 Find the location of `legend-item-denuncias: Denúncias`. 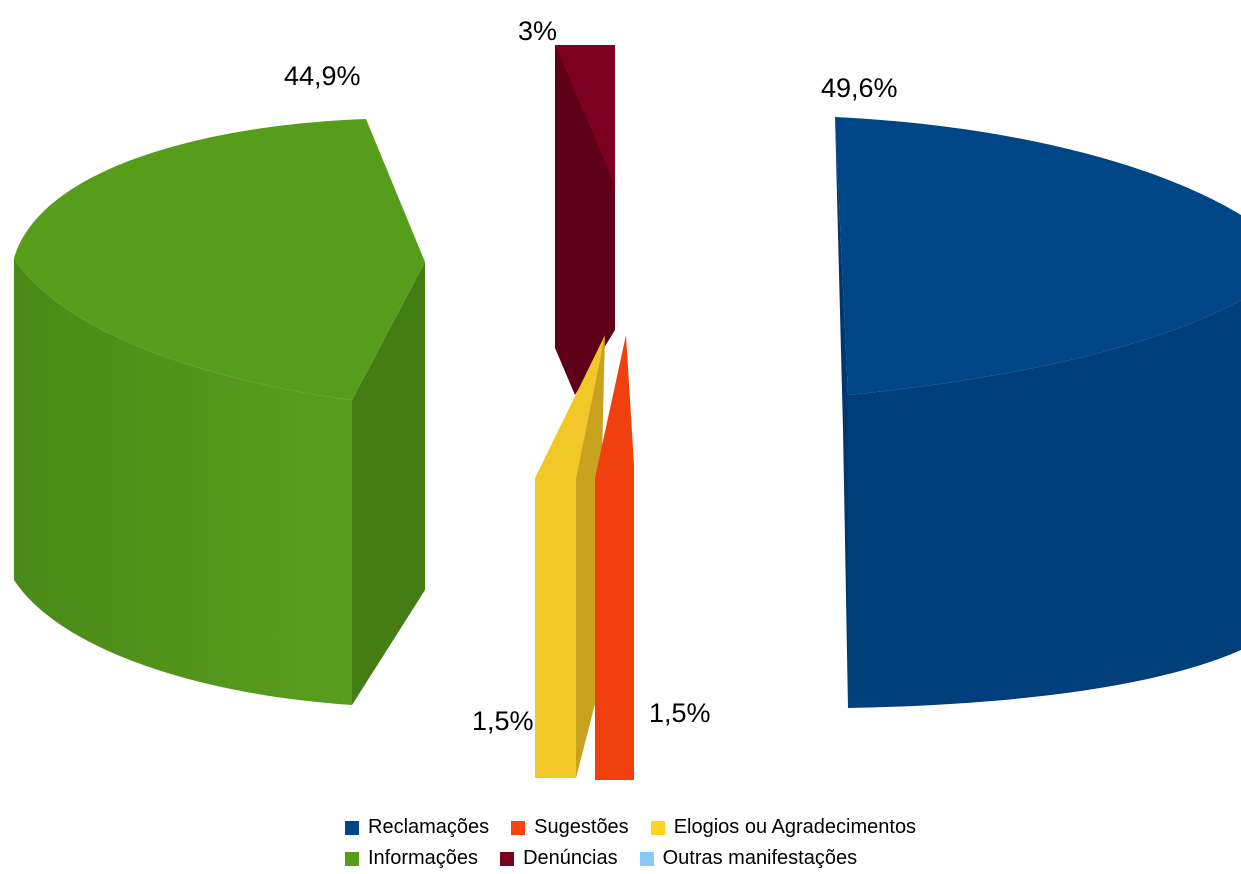

legend-item-denuncias: Denúncias is located at coordinates (559, 858).